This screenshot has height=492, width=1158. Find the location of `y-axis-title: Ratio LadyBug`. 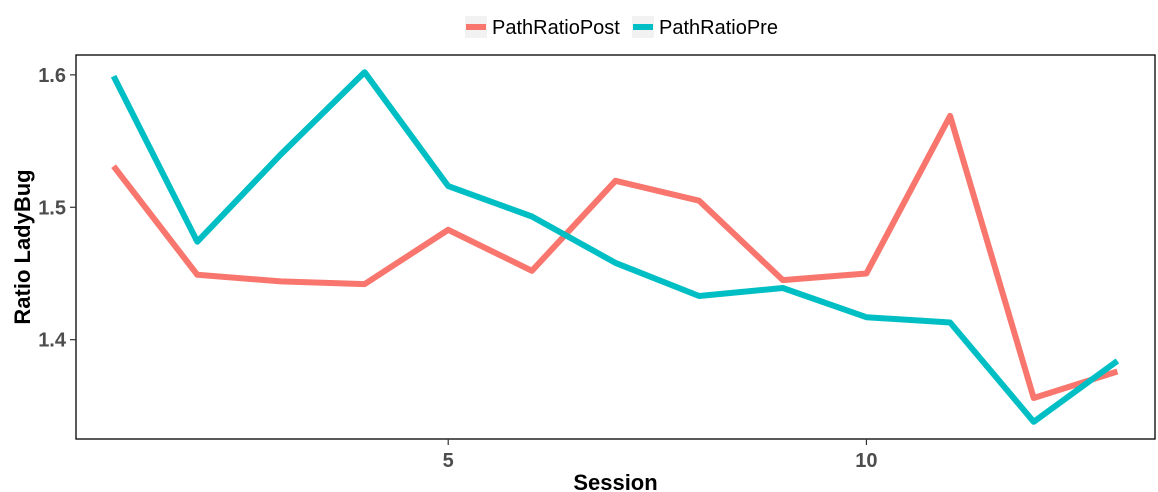

y-axis-title: Ratio LadyBug is located at coordinates (22, 246).